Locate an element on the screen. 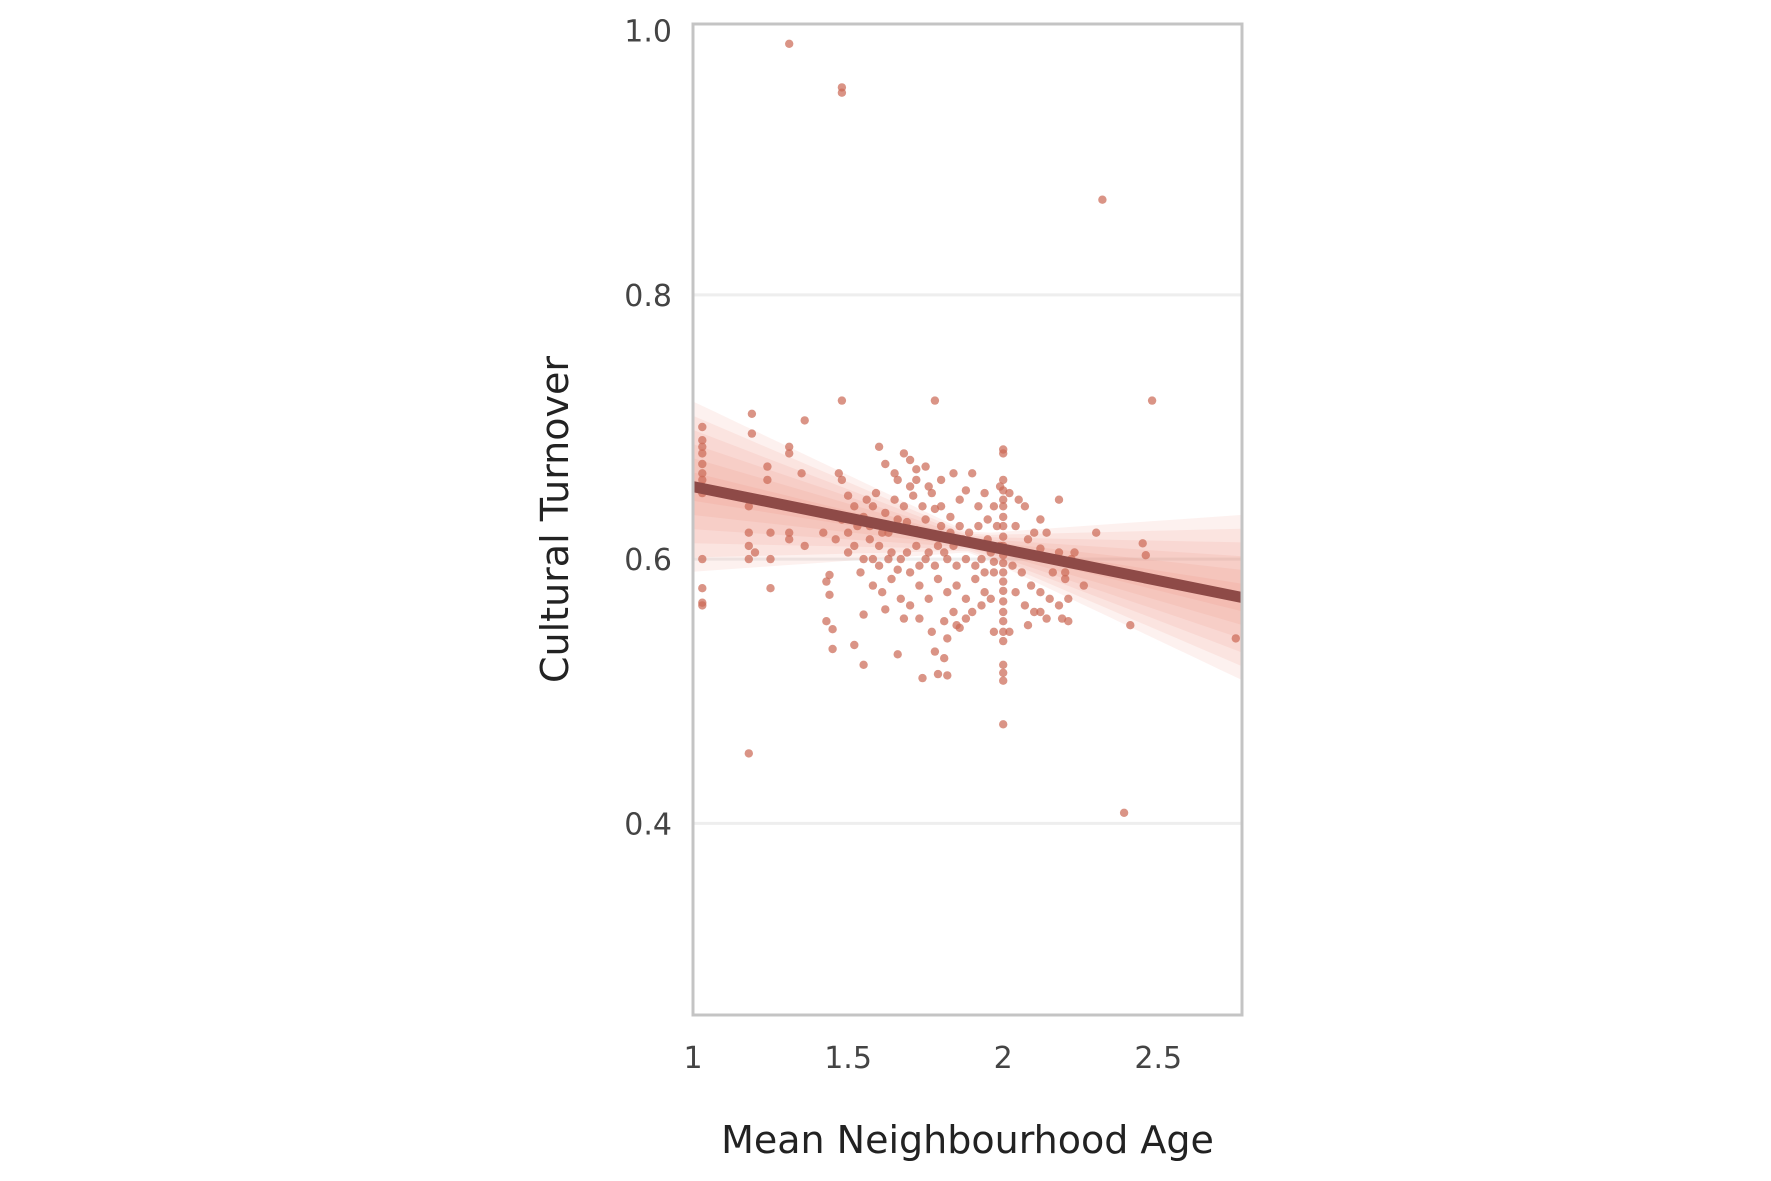 The width and height of the screenshot is (1771, 1181). x-axis-title: Mean Neighbourhood Age is located at coordinates (967, 1140).